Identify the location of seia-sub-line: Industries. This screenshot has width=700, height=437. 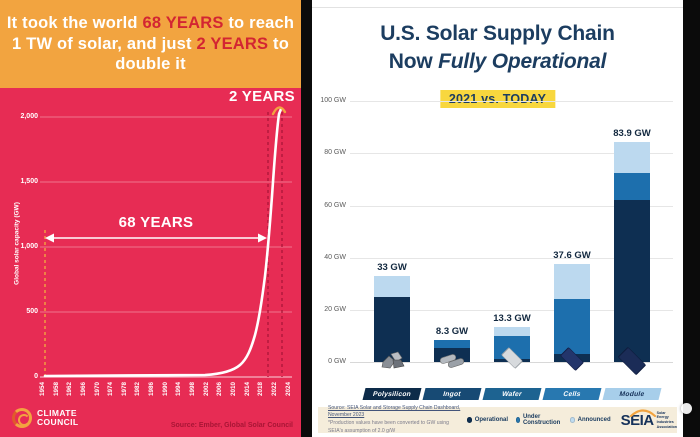
(665, 422).